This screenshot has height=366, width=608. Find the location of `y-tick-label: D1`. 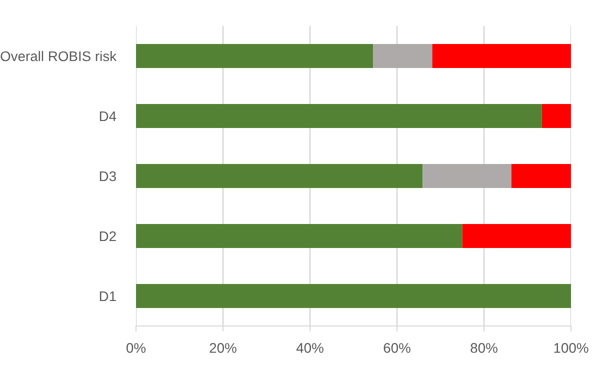

y-tick-label: D1 is located at coordinates (108, 296).